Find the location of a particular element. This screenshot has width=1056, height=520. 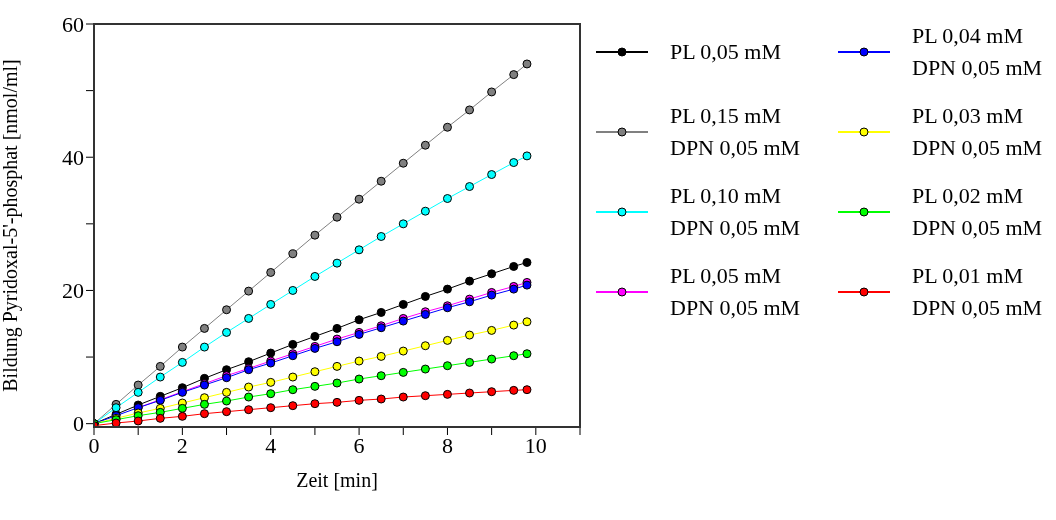

legend-label: PL 0,01 mM DPN 0,05 mM is located at coordinates (977, 292).